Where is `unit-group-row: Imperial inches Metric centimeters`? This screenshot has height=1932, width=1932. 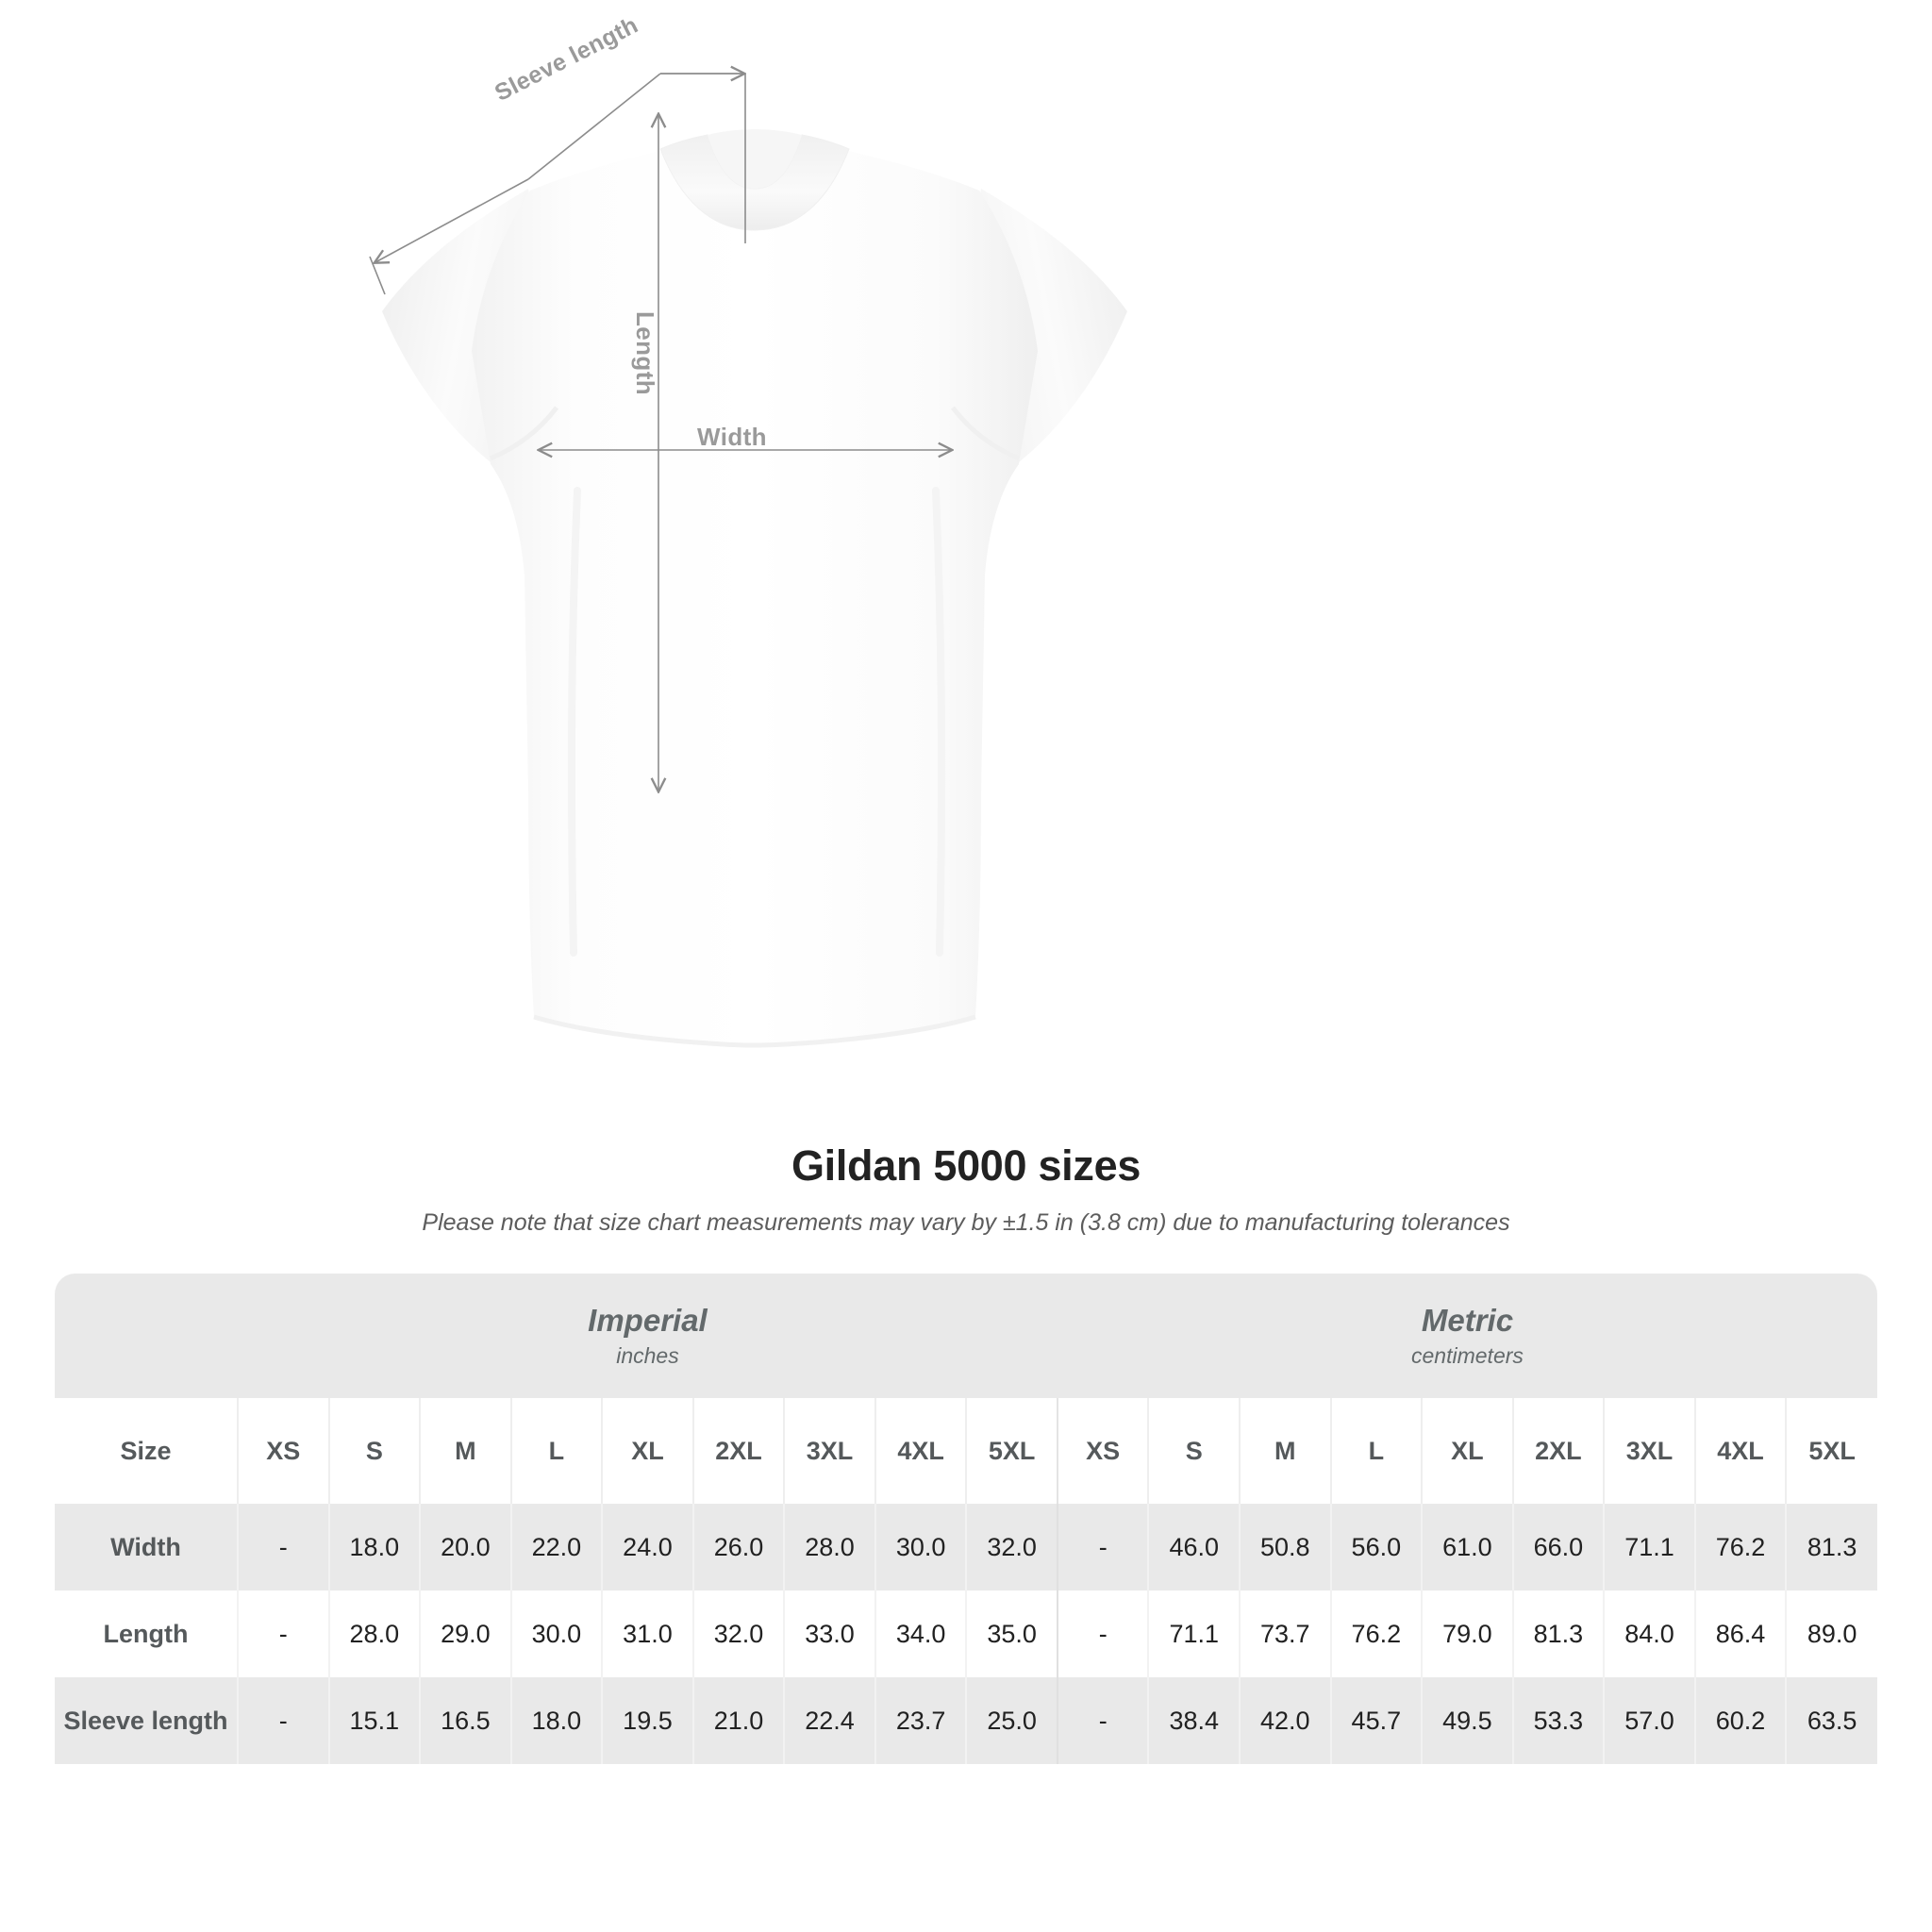
unit-group-row: Imperial inches Metric centimeters is located at coordinates (966, 1336).